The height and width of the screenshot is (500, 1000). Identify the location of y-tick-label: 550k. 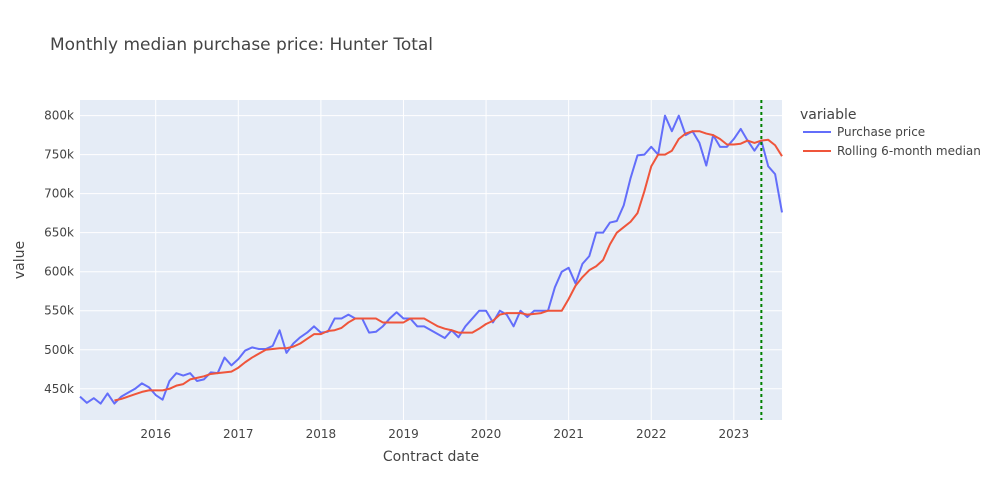
(59, 311).